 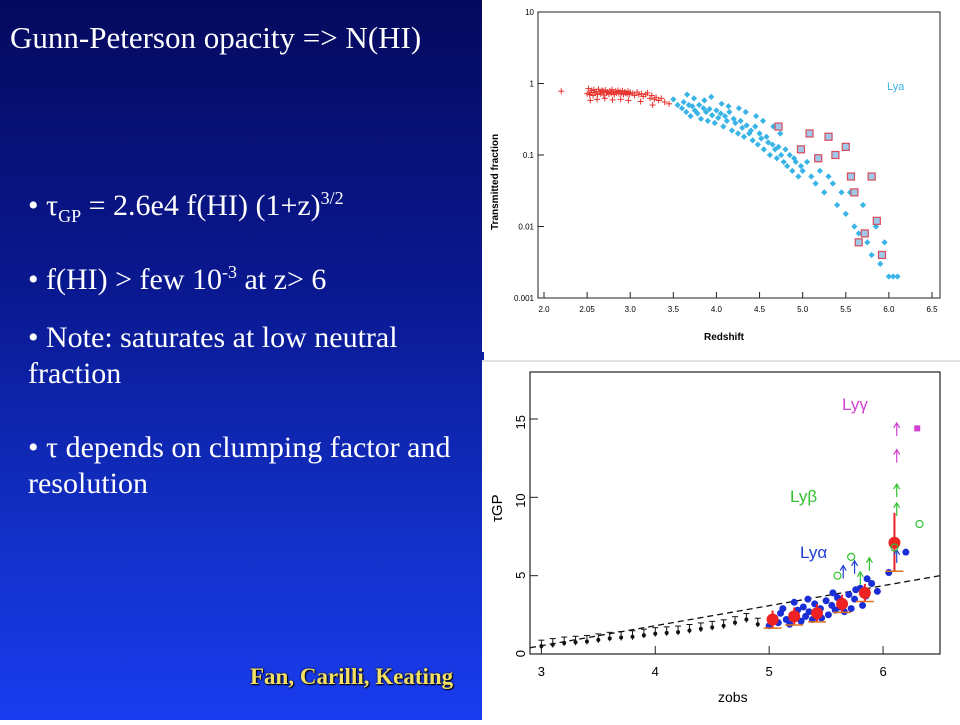 What do you see at coordinates (769, 671) in the screenshot?
I see `x-tick-label: 5` at bounding box center [769, 671].